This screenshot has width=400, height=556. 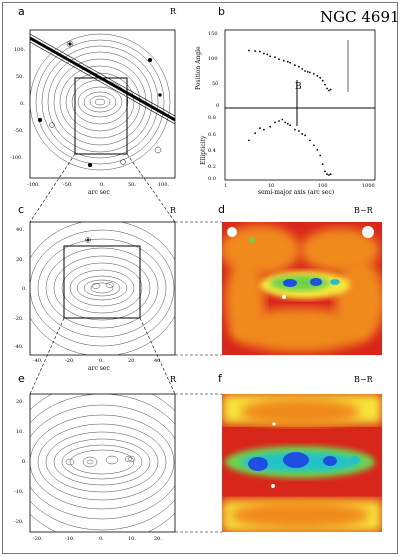 I want to click on figure-title: NGC 4691, so click(x=360, y=17).